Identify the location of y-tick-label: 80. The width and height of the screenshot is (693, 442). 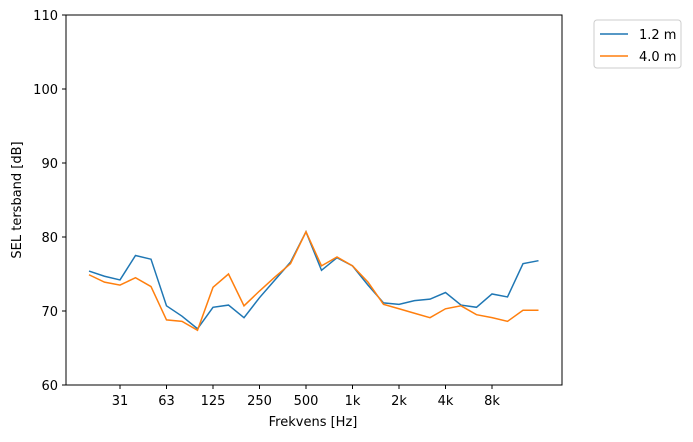
(49, 238).